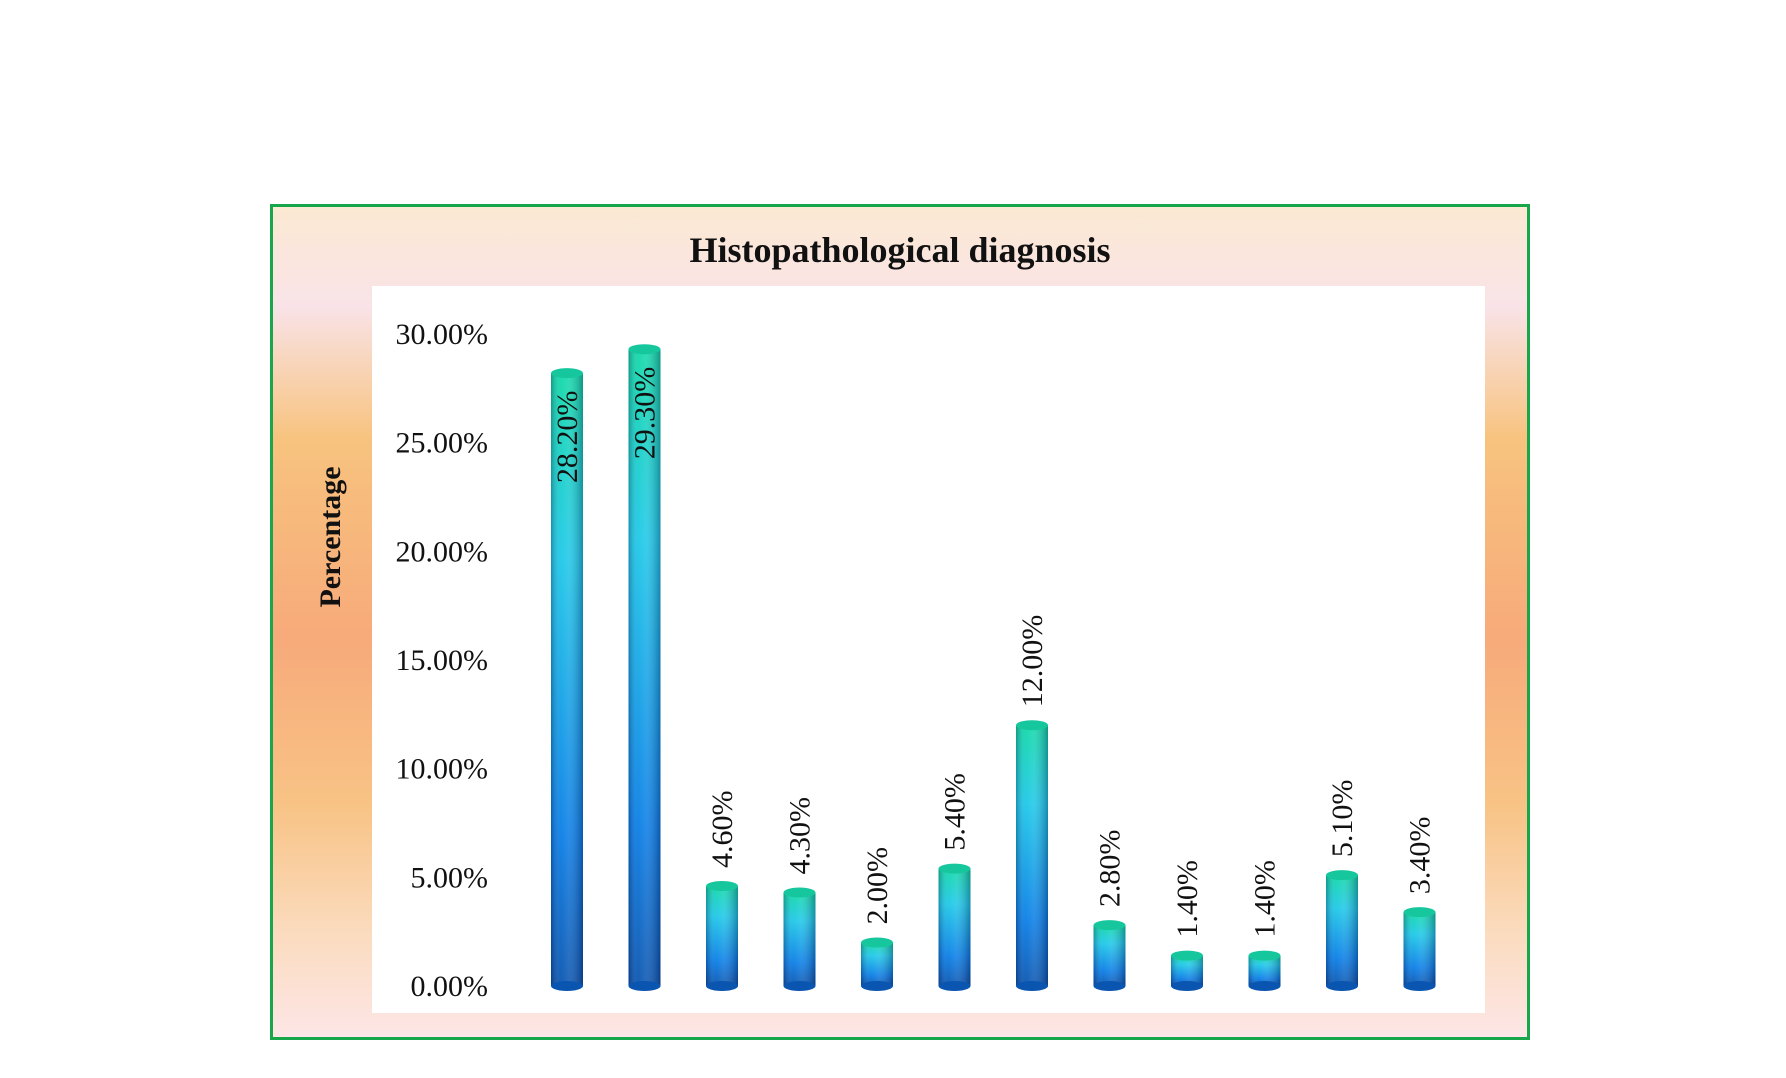  I want to click on y-tick-label: 15.00%, so click(442, 660).